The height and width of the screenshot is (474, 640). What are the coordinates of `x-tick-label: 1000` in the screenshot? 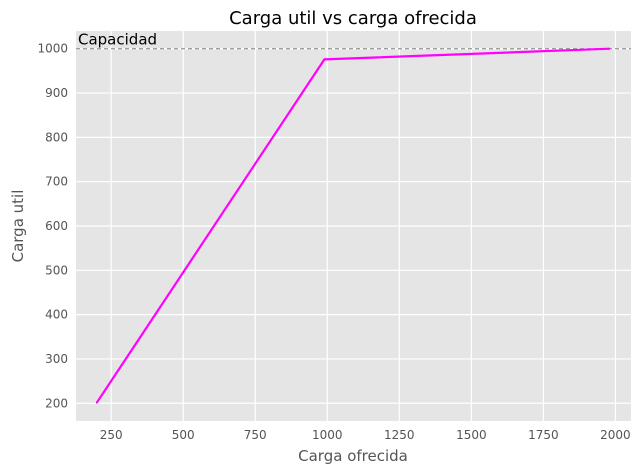 It's located at (327, 435).